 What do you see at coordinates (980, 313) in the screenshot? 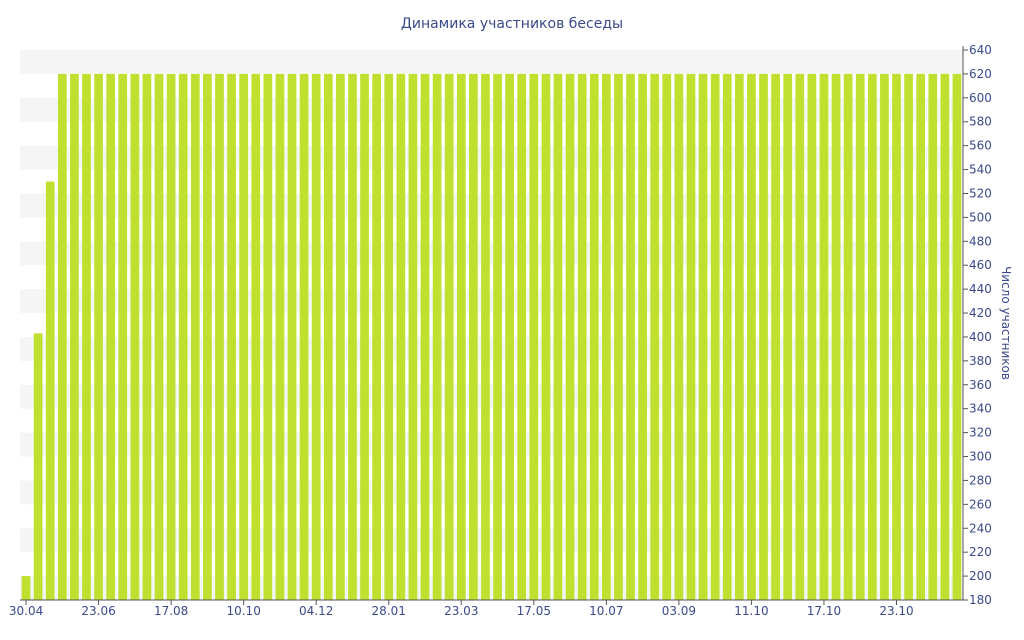
I see `y-tick-label: 420` at bounding box center [980, 313].